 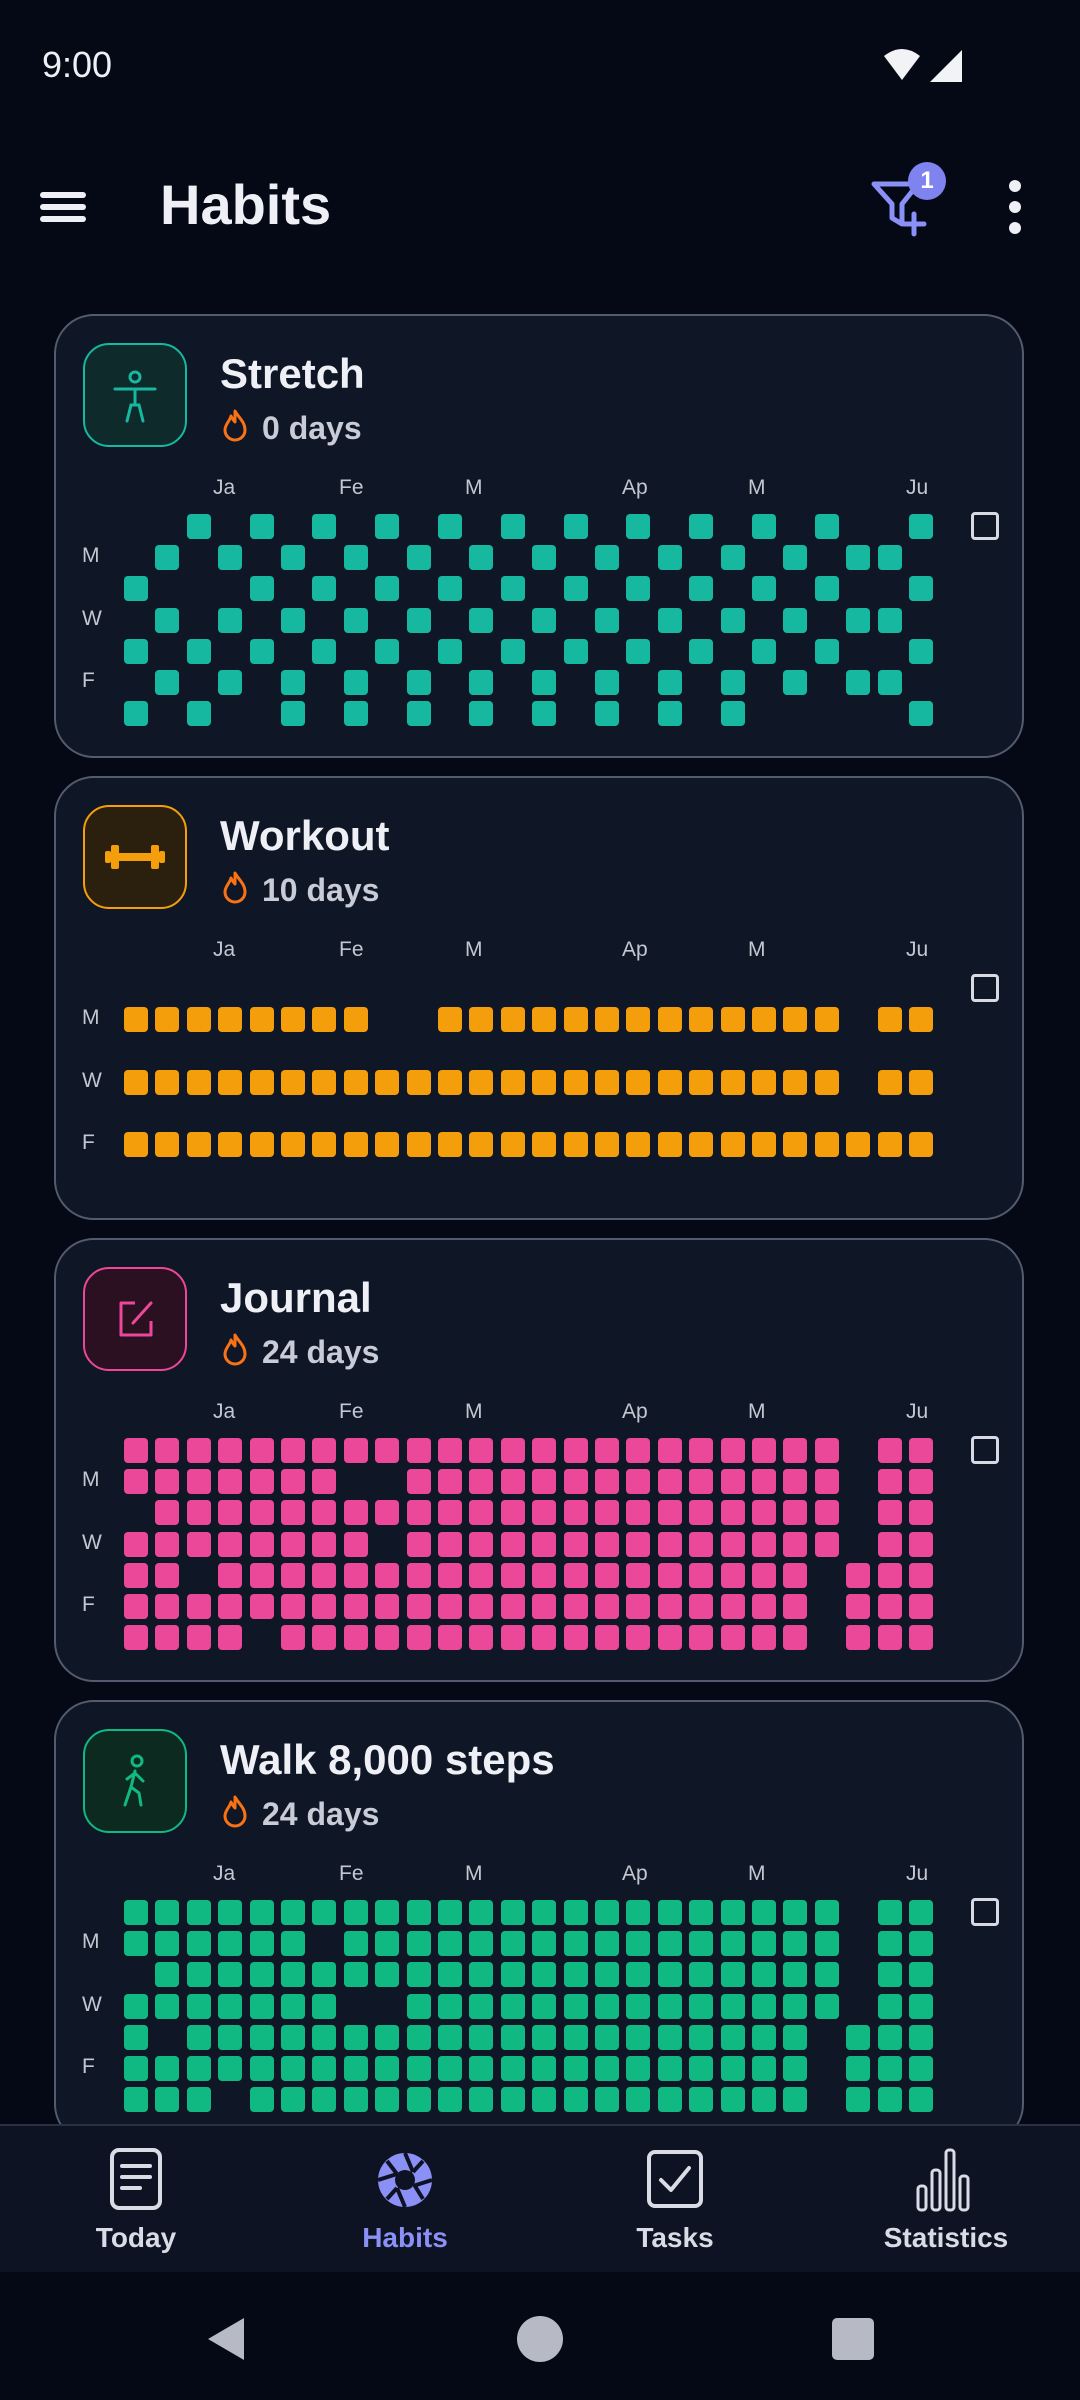 I want to click on month-label: Ap, so click(x=635, y=487).